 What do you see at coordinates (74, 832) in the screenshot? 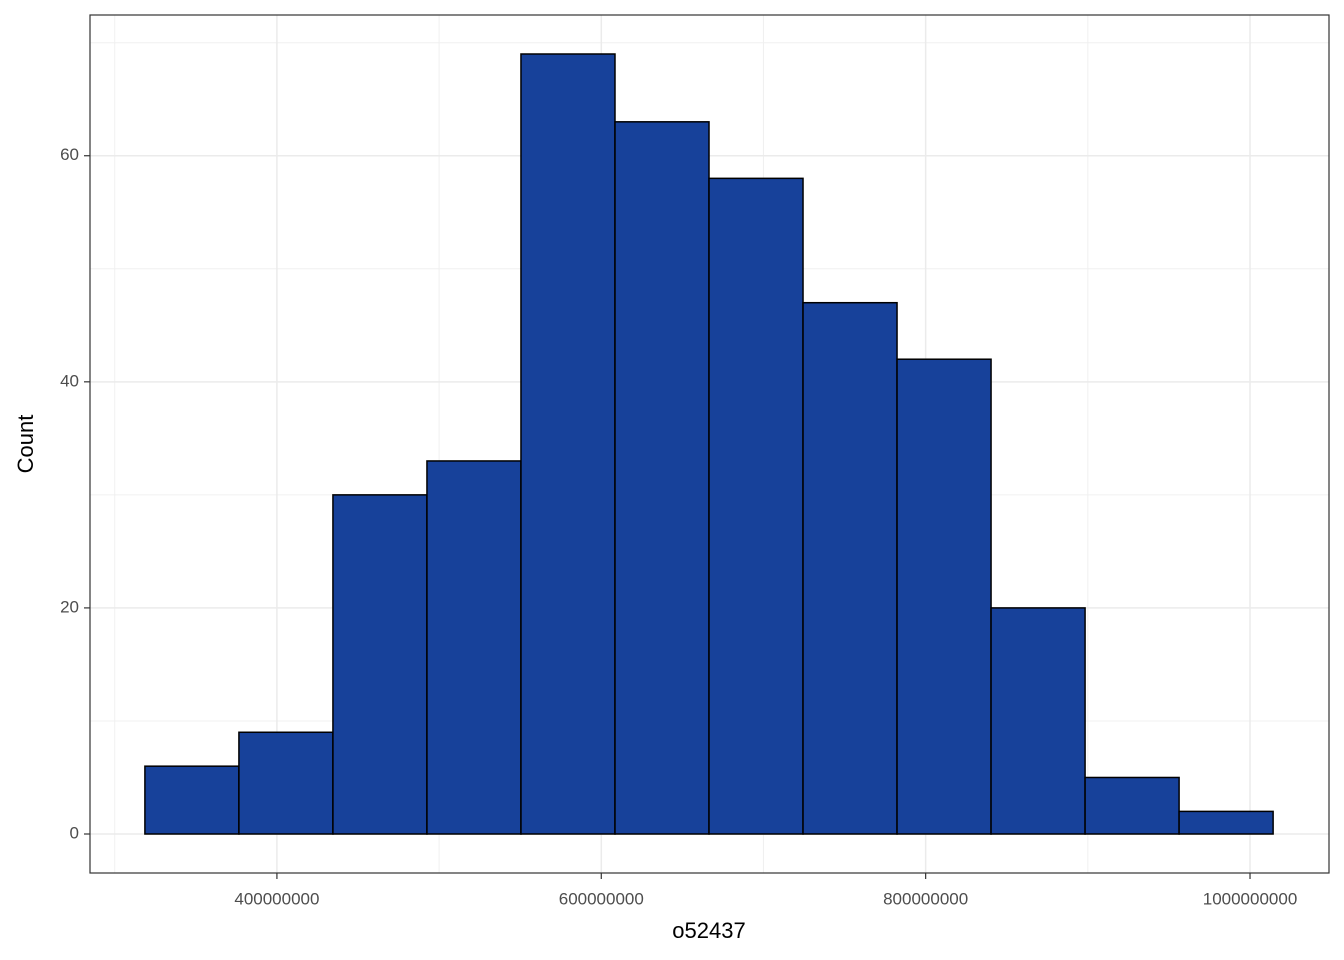
I see `y-tick-label: 0` at bounding box center [74, 832].